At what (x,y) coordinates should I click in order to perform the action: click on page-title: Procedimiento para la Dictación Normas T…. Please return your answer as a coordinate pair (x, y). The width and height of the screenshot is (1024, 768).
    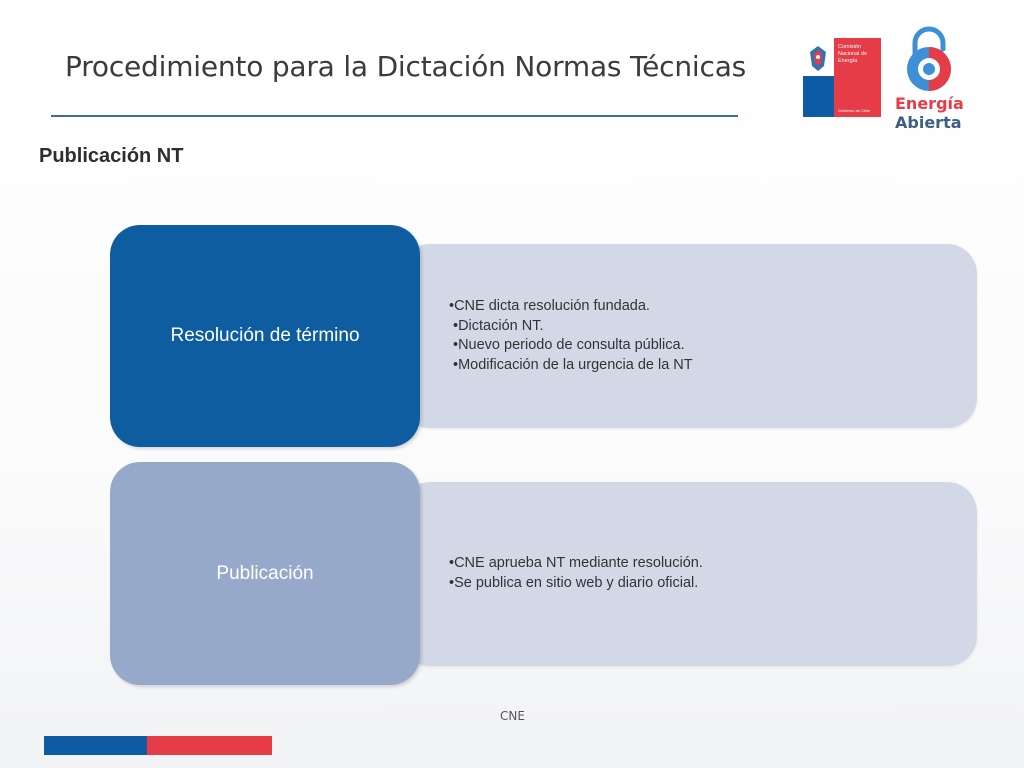
    Looking at the image, I should click on (406, 66).